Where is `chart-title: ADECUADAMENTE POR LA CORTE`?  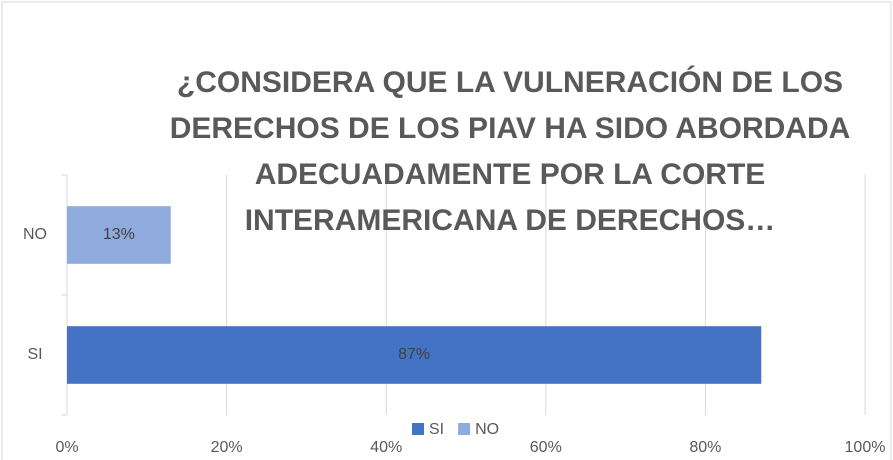
chart-title: ADECUADAMENTE POR LA CORTE is located at coordinates (510, 174).